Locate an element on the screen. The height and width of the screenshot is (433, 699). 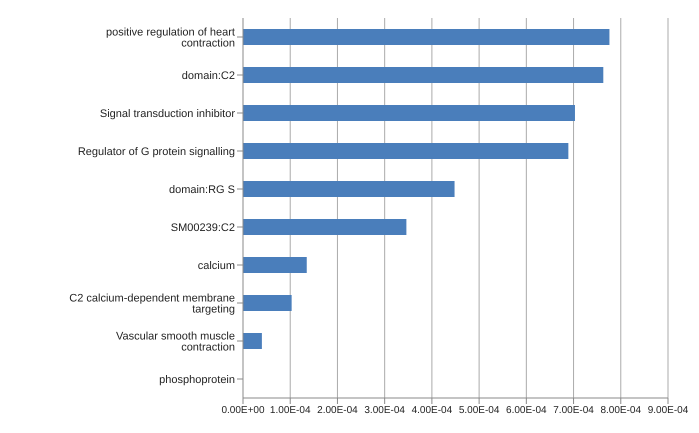
y-tick-label: positive regulation of heart contraction is located at coordinates (170, 38).